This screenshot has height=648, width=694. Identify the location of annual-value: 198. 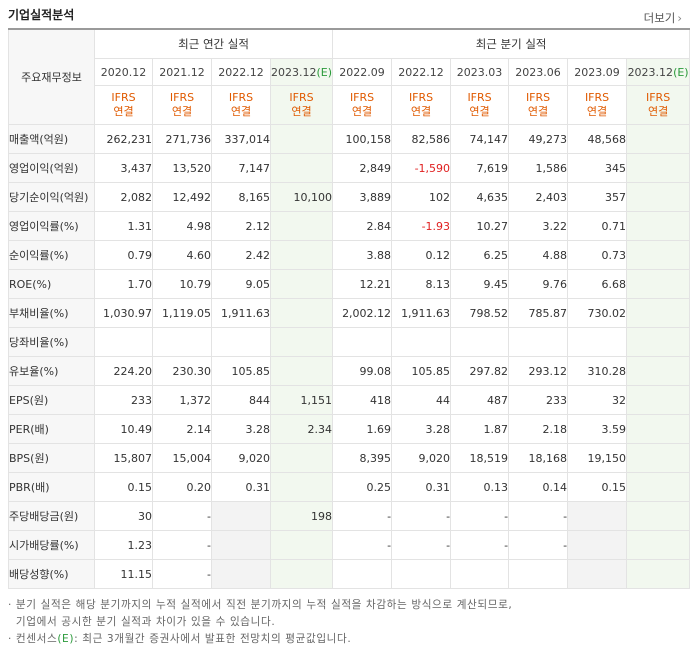
(301, 516).